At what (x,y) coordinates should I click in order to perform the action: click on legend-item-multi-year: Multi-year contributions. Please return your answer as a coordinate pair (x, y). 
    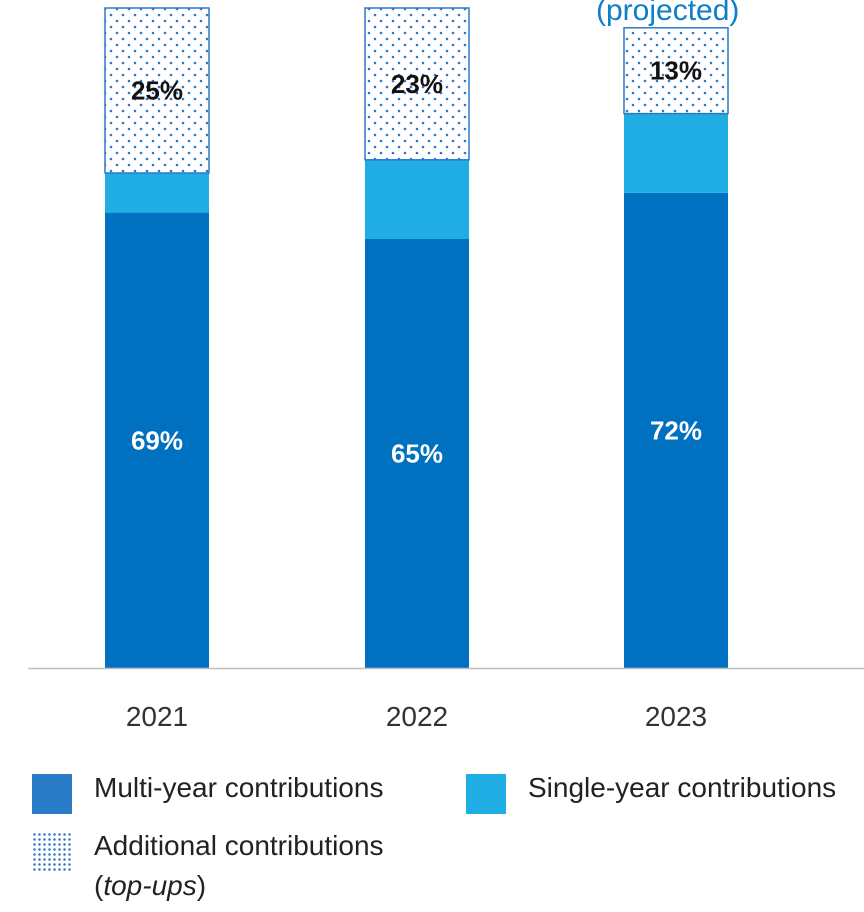
    Looking at the image, I should click on (207, 791).